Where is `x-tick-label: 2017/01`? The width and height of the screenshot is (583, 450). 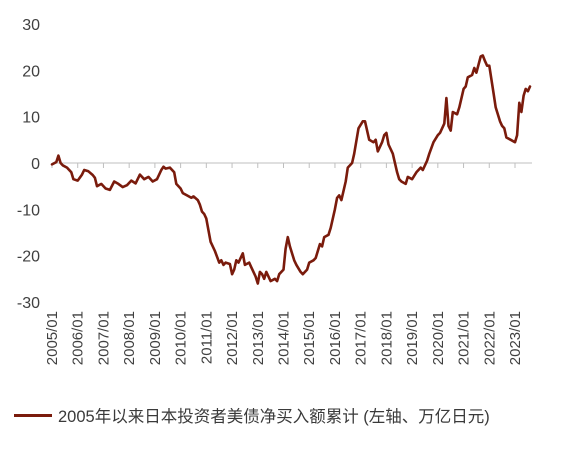
x-tick-label: 2017/01 is located at coordinates (361, 338).